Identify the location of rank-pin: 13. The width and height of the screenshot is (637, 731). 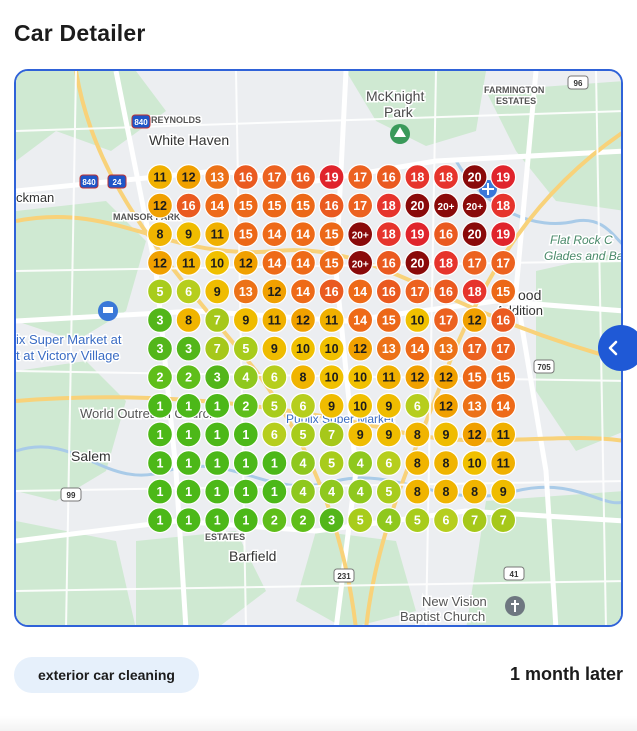
(217, 176).